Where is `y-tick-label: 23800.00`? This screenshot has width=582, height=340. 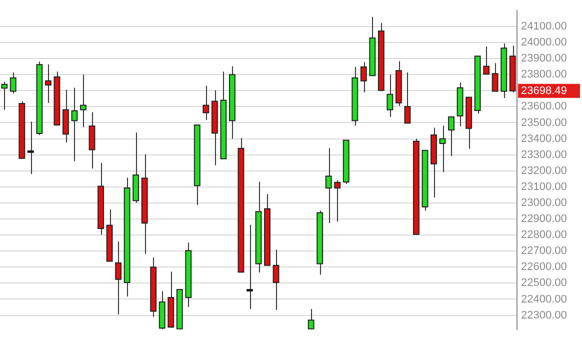
y-tick-label: 23800.00 is located at coordinates (544, 74).